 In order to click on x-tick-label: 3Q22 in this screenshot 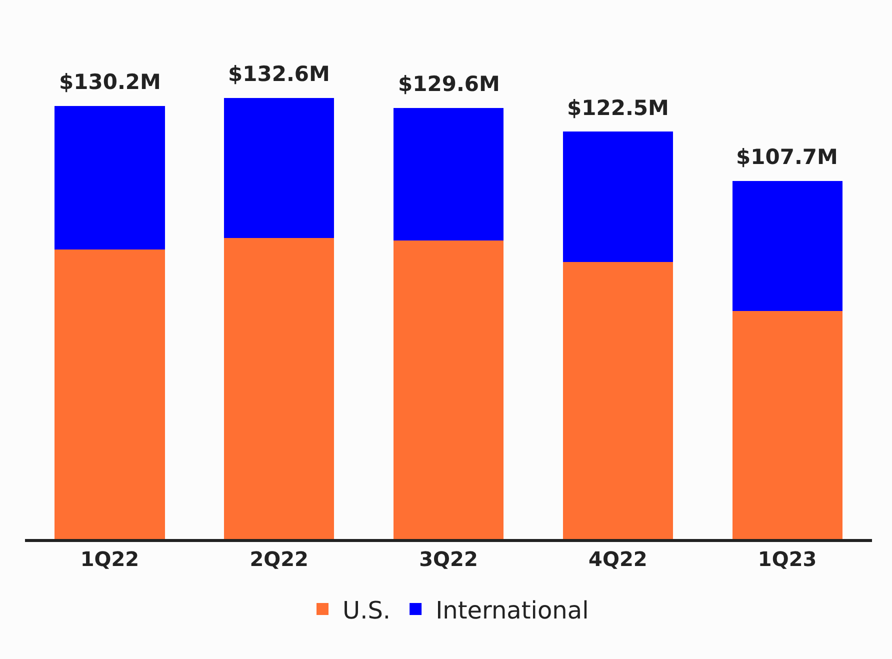, I will do `click(448, 559)`.